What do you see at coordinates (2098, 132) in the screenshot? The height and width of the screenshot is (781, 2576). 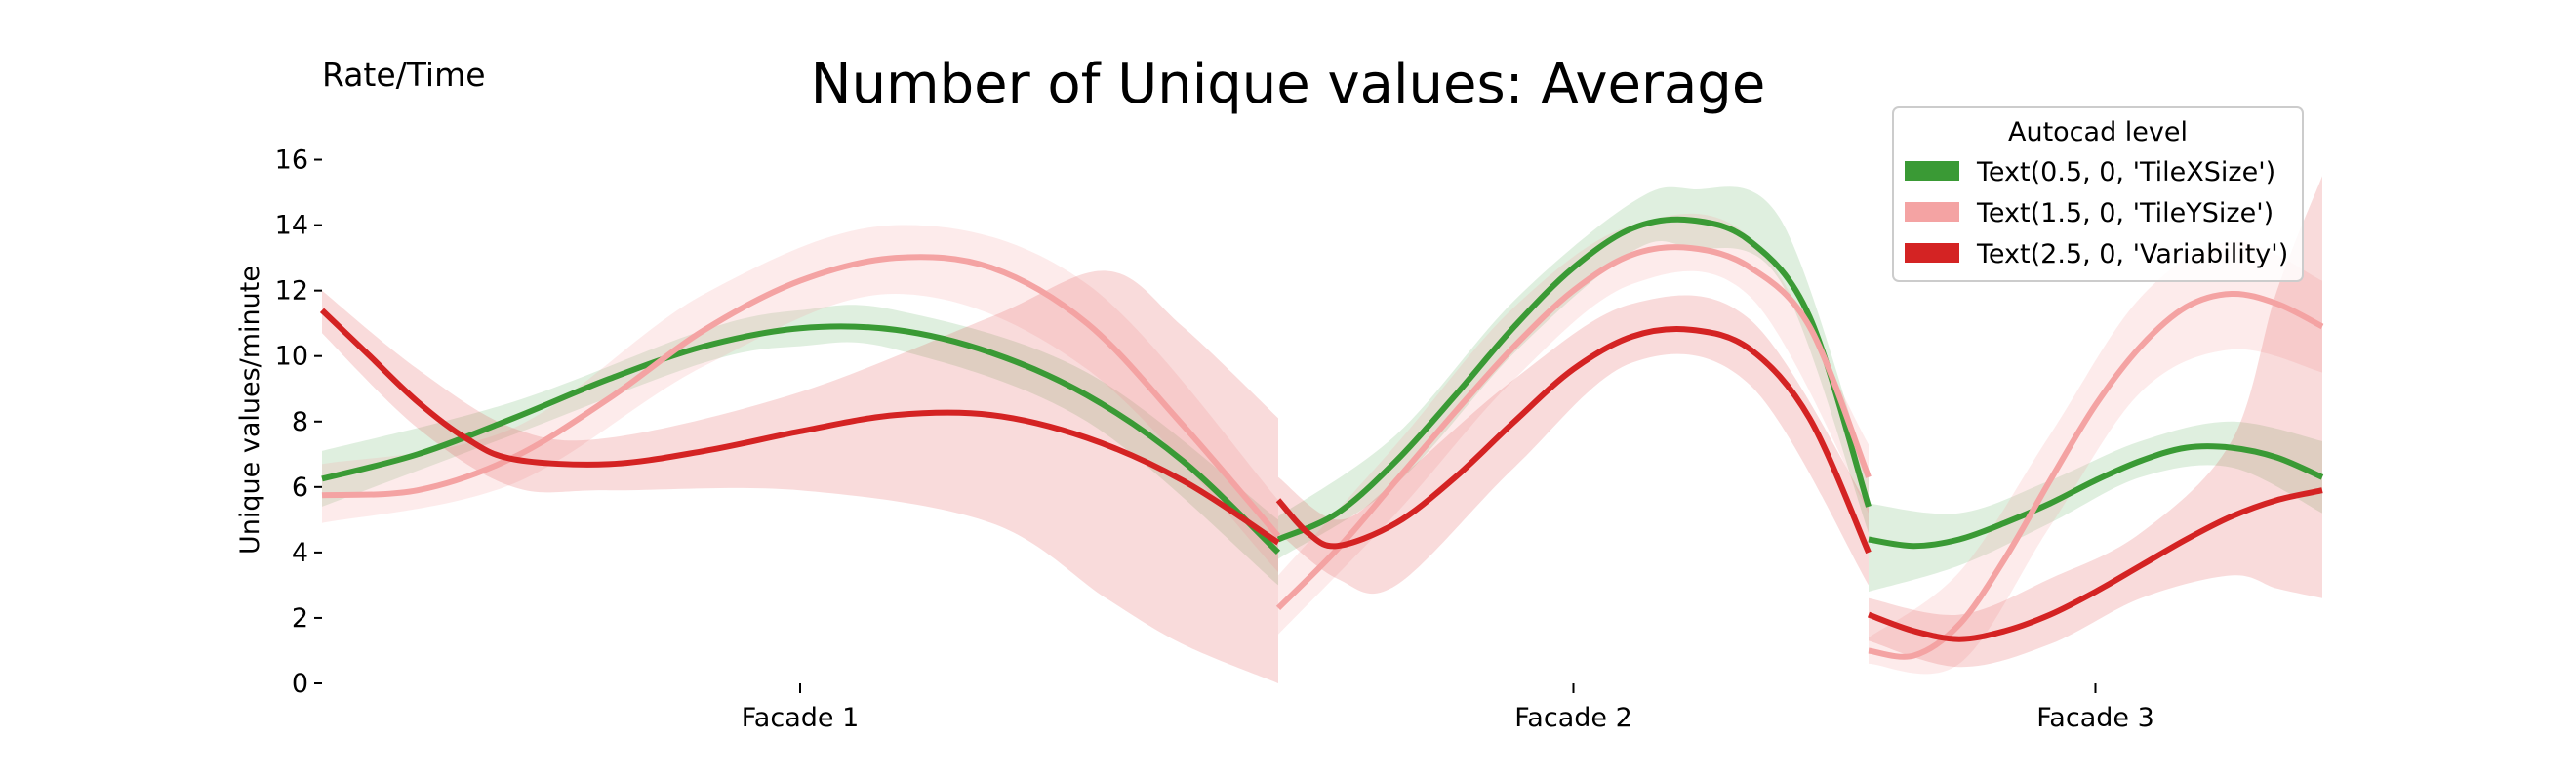 I see `legend-title: Autocad level` at bounding box center [2098, 132].